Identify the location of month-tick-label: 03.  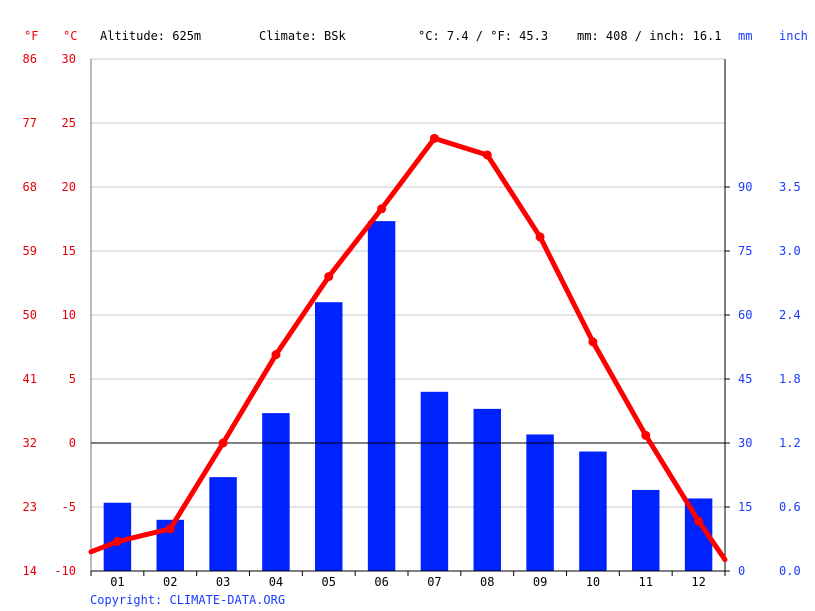
(223, 582).